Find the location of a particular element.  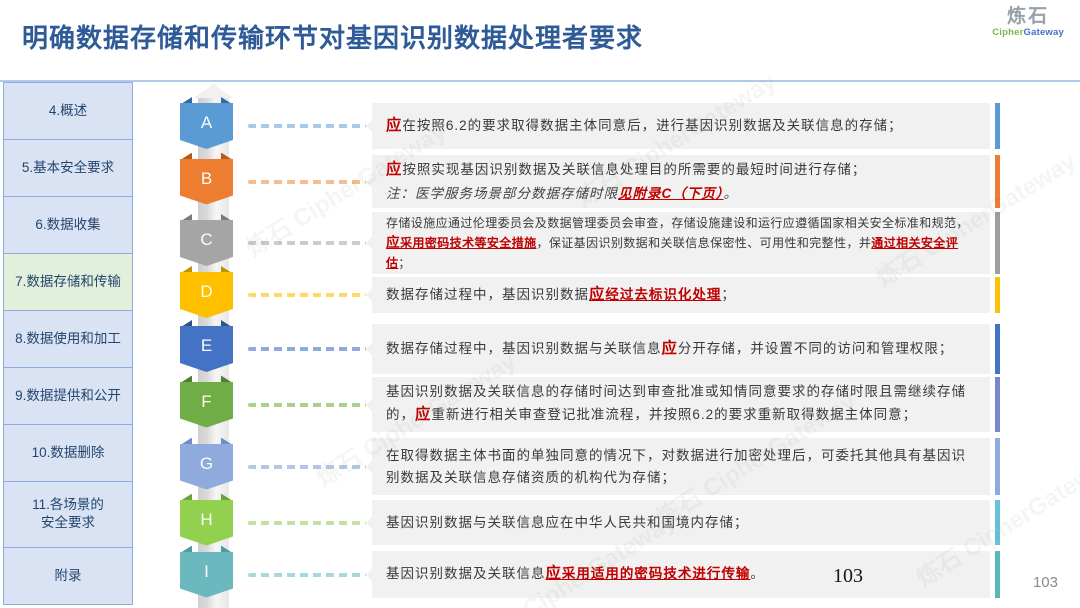

sidebar-item-7: 10.数据删除 is located at coordinates (68, 452).